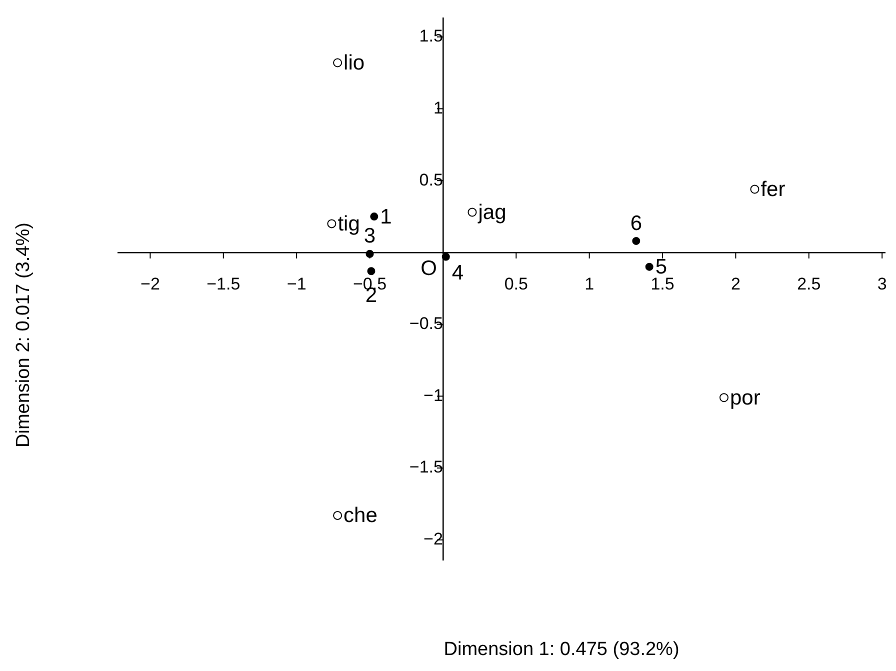 Image resolution: width=896 pixels, height=671 pixels. I want to click on y-tick-label: −1, so click(433, 395).